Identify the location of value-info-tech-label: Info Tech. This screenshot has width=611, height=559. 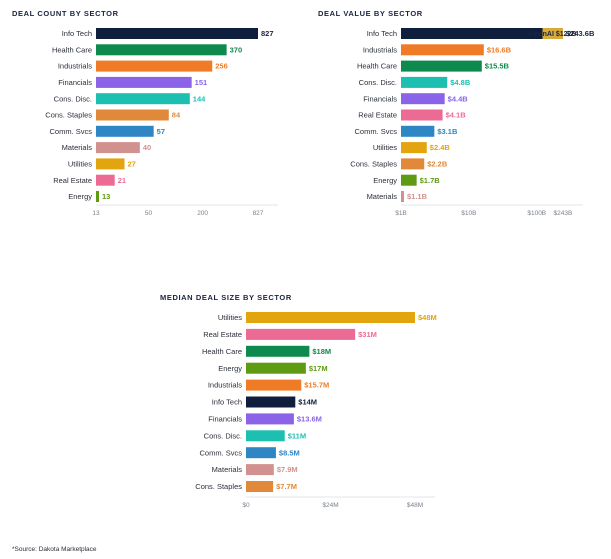
(382, 33).